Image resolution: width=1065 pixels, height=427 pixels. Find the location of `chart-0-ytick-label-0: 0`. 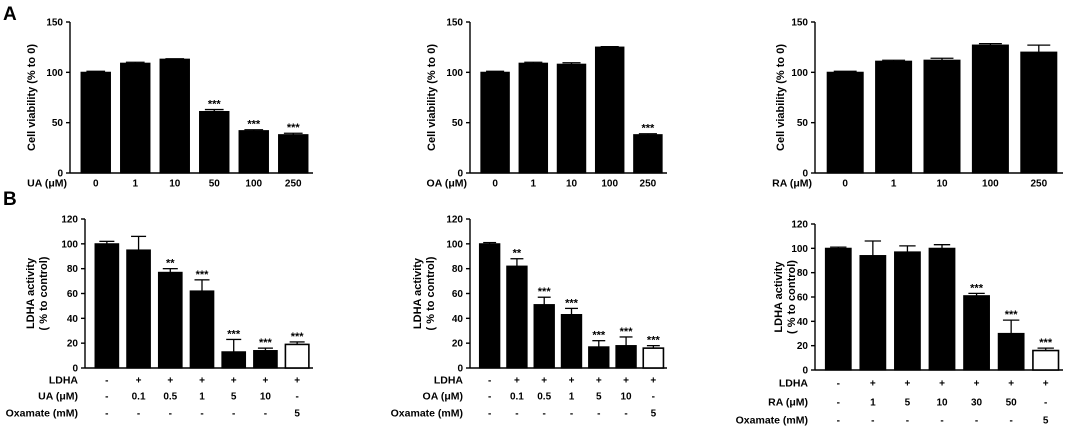

chart-0-ytick-label-0: 0 is located at coordinates (60, 174).